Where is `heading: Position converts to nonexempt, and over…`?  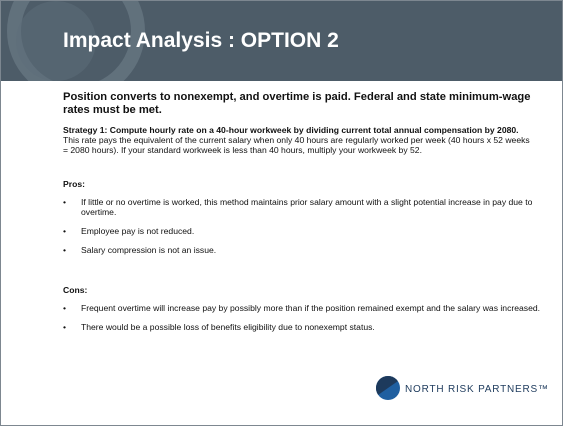 heading: Position converts to nonexempt, and over… is located at coordinates (297, 103).